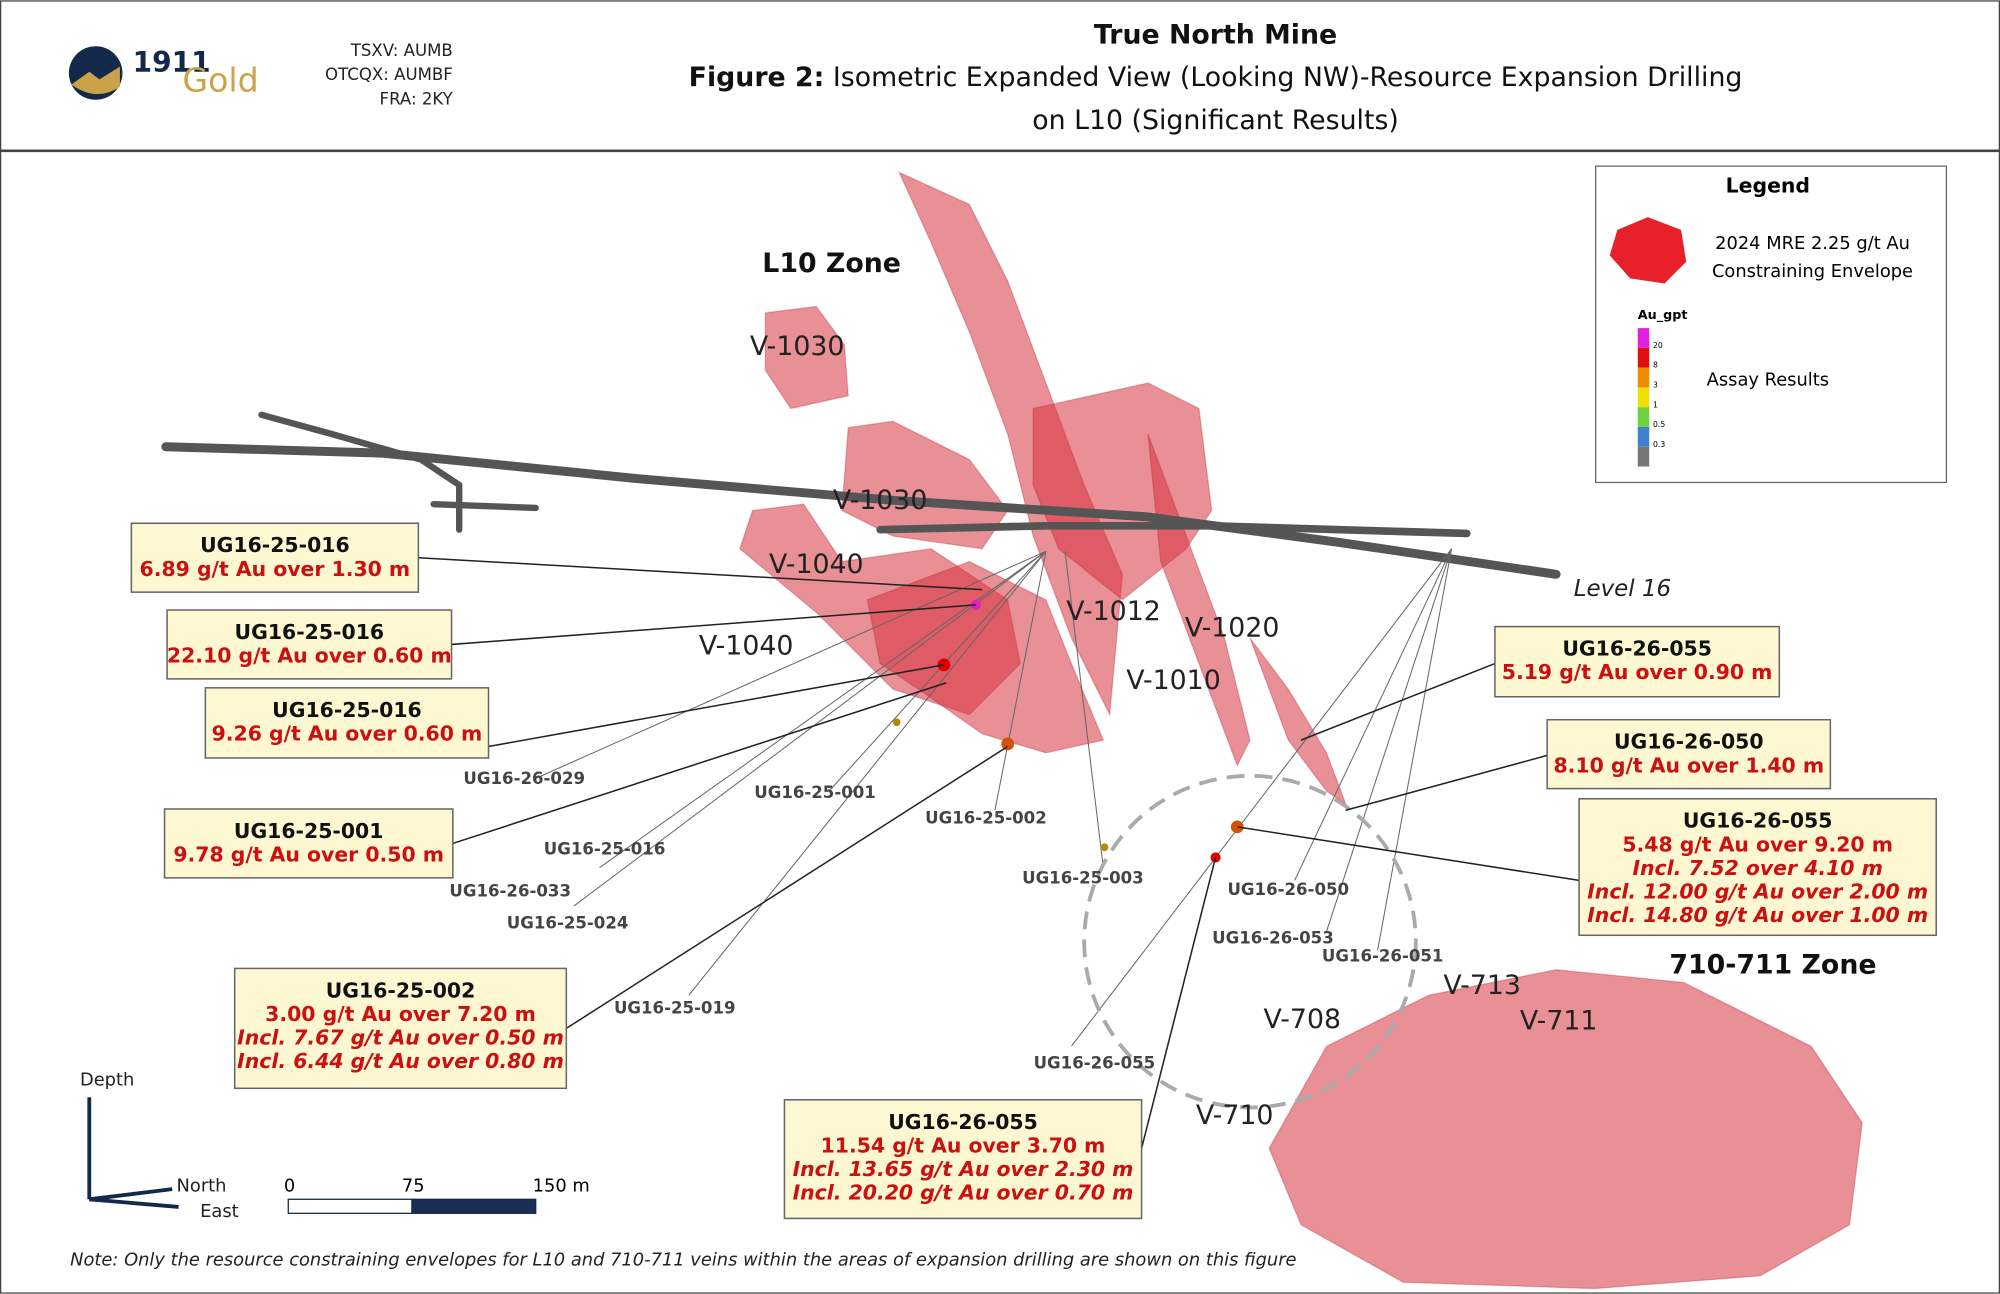 Image resolution: width=2000 pixels, height=1294 pixels. I want to click on scale-tick: 0.5, so click(1659, 424).